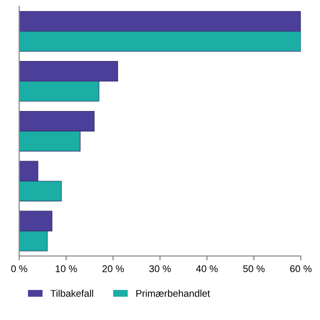 The image size is (320, 320). I want to click on legend-label: Tilbakefall, so click(72, 293).